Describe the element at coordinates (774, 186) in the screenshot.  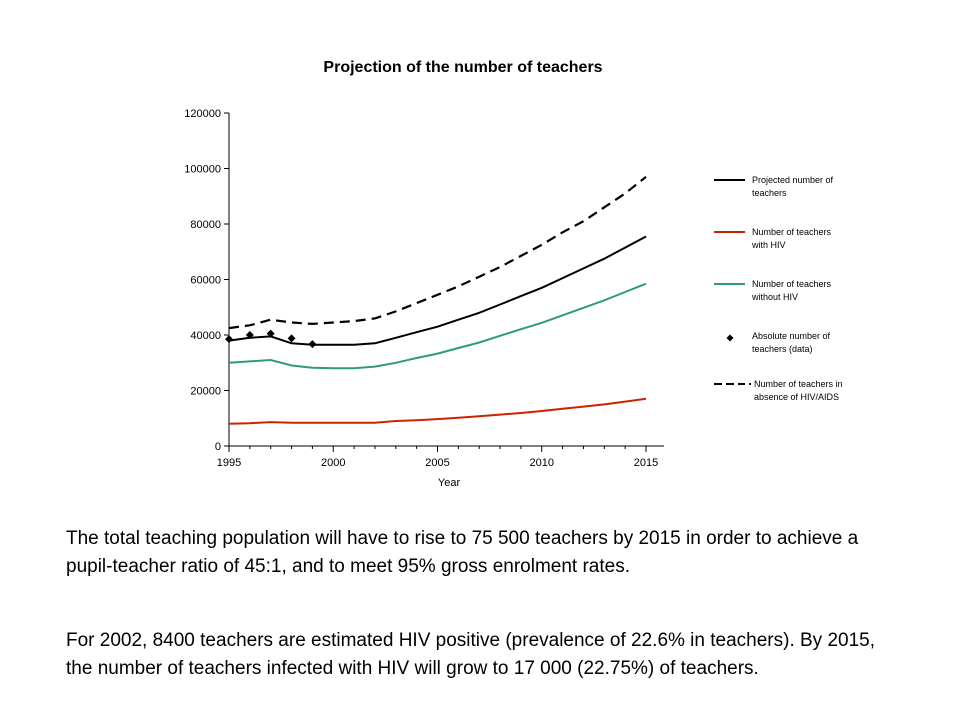
I see `legend-item: Projected number of teachers` at that location.